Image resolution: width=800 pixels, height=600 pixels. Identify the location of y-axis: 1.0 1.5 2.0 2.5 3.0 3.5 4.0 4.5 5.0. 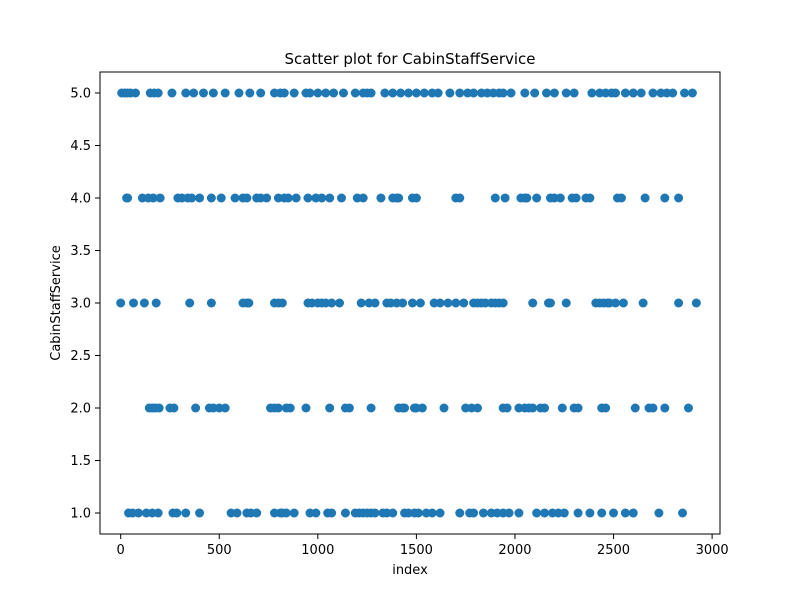
(85, 304).